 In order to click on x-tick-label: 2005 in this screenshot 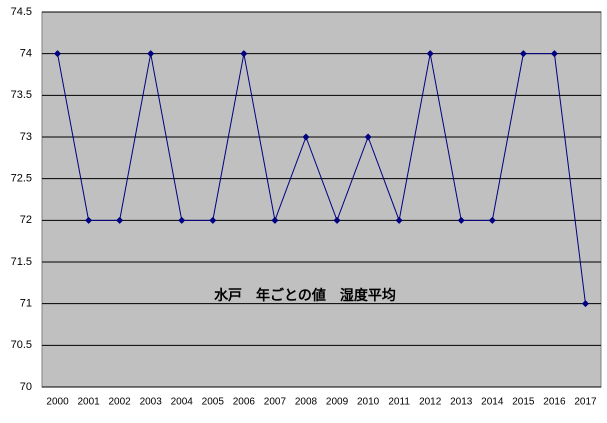, I will do `click(213, 402)`.